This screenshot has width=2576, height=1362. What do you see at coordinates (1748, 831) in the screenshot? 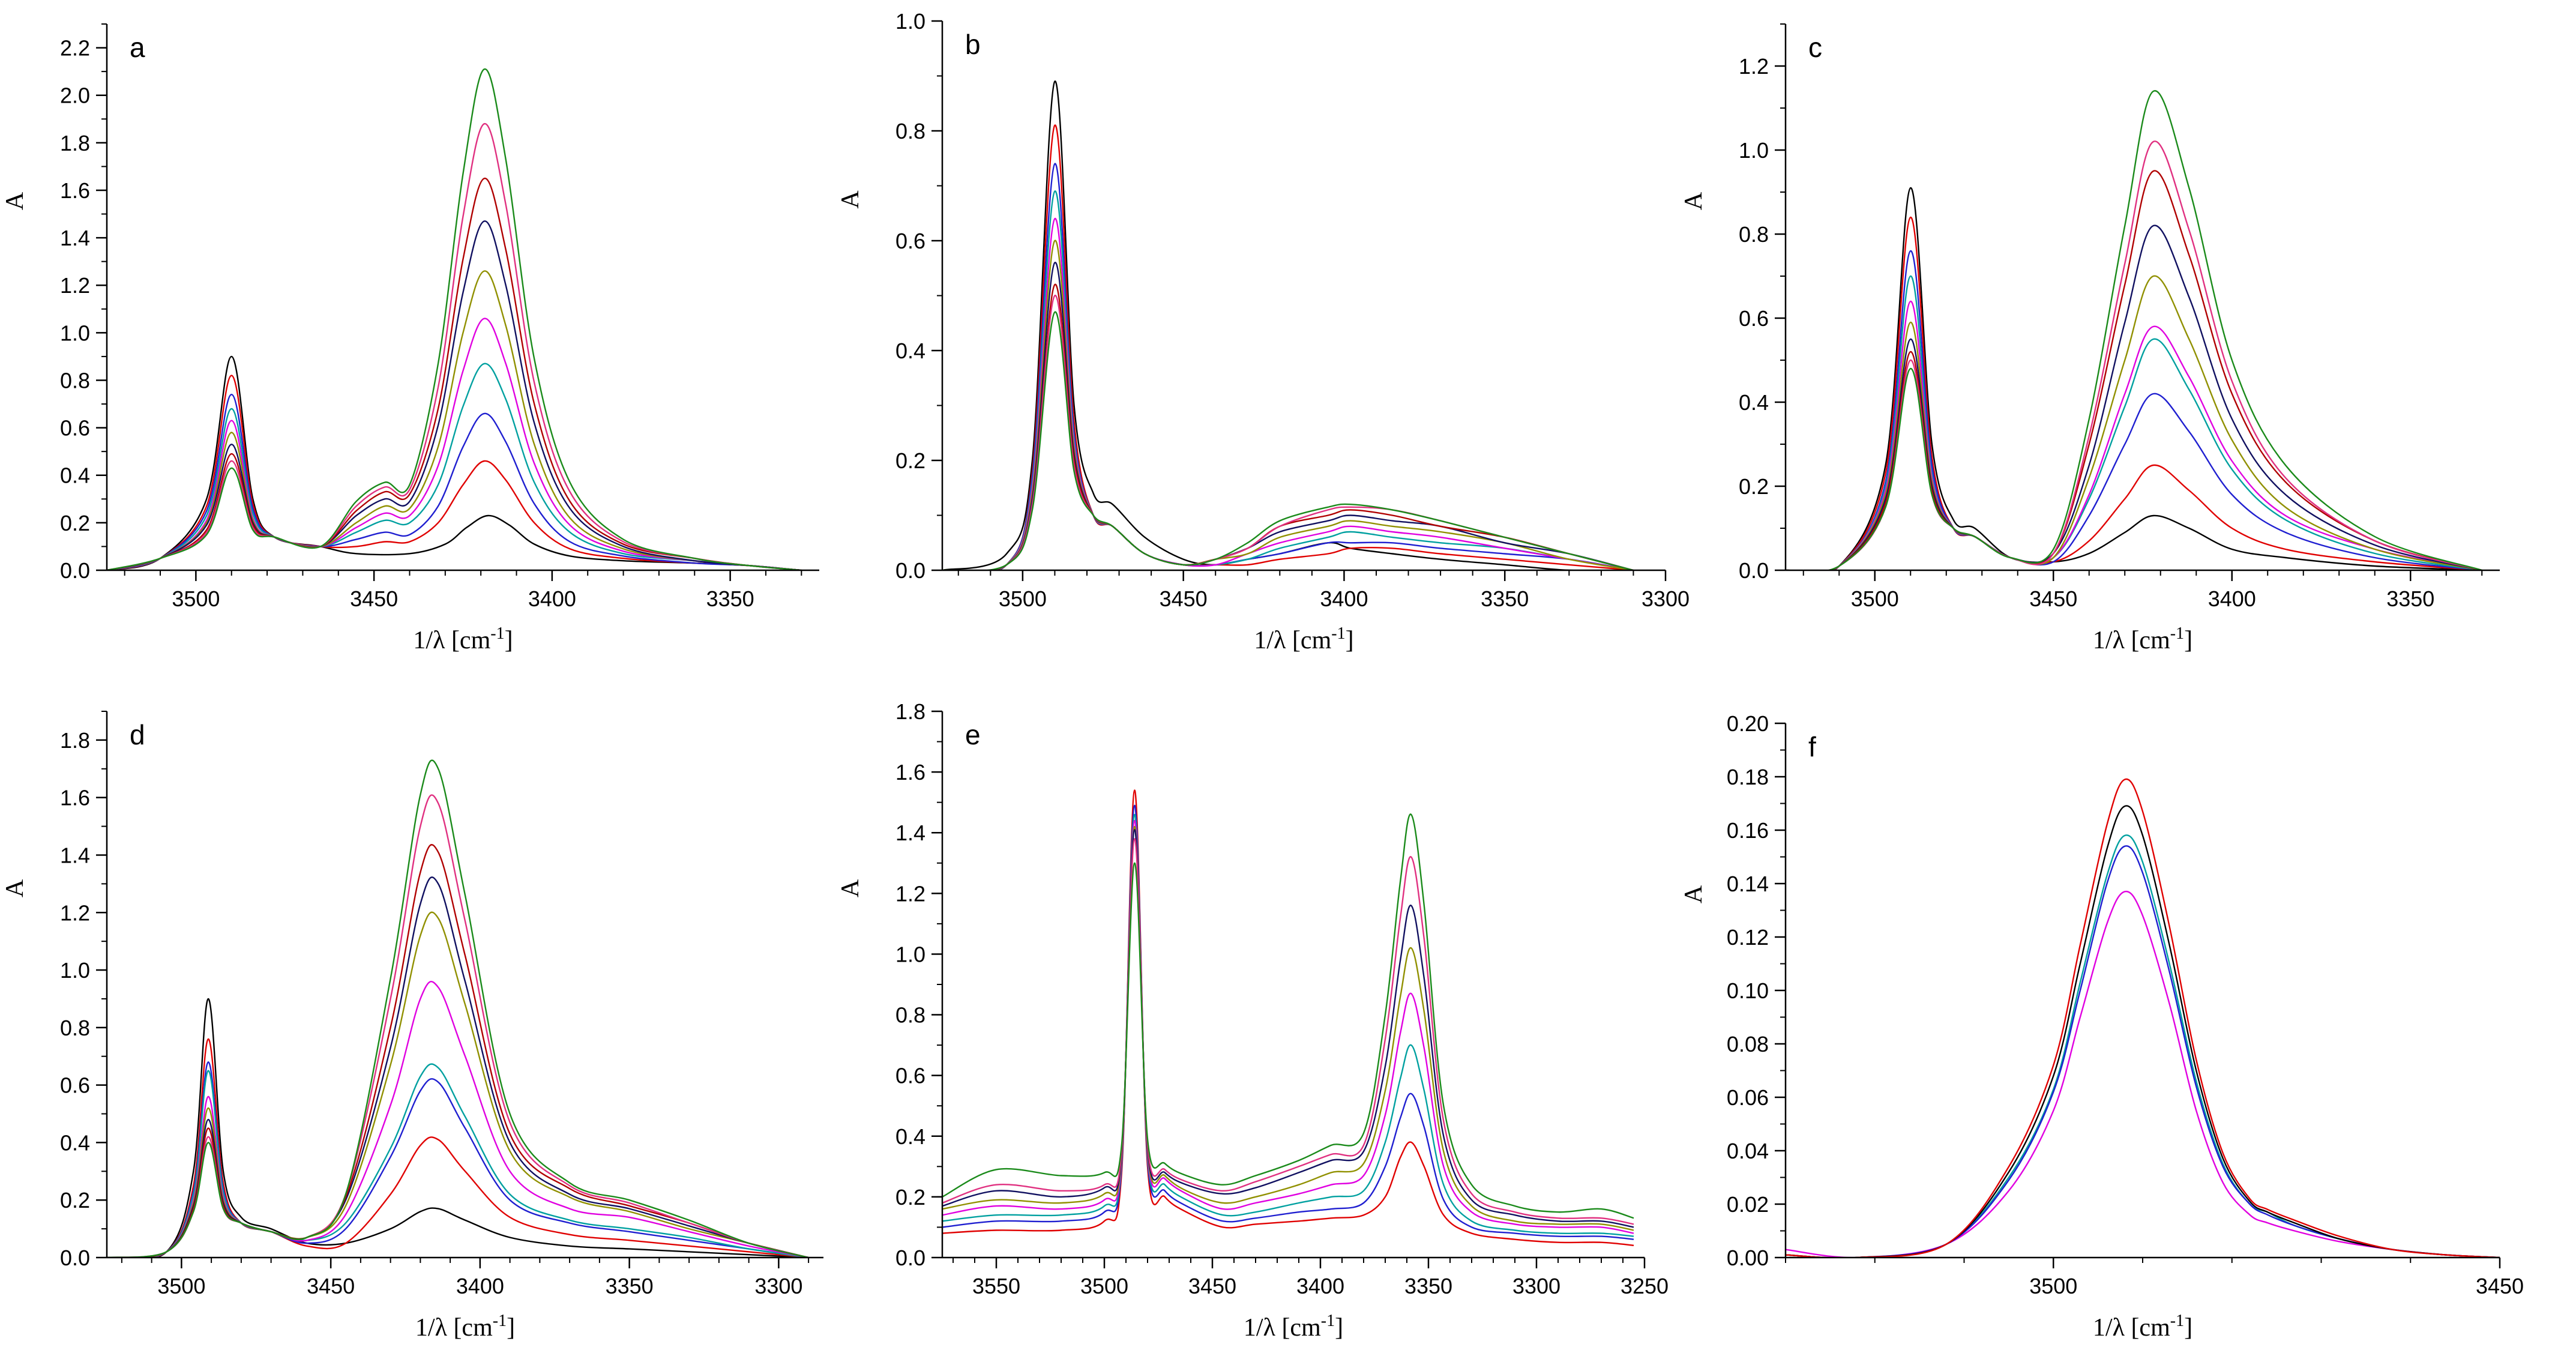
I see `y-tick-label: 0.16` at bounding box center [1748, 831].